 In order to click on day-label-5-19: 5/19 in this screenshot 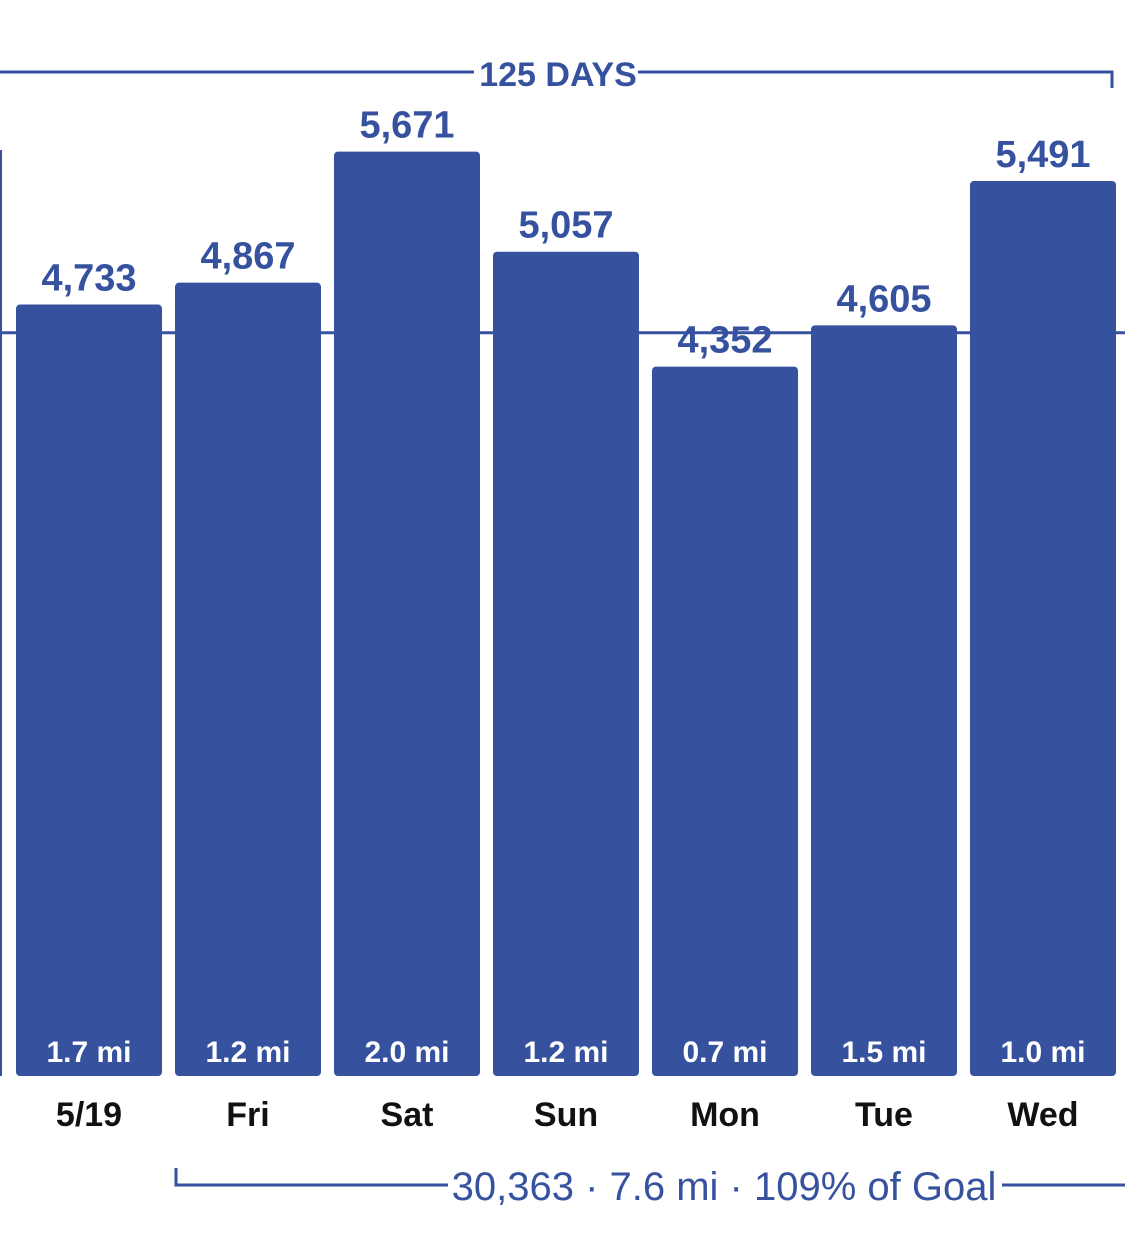, I will do `click(89, 1115)`.